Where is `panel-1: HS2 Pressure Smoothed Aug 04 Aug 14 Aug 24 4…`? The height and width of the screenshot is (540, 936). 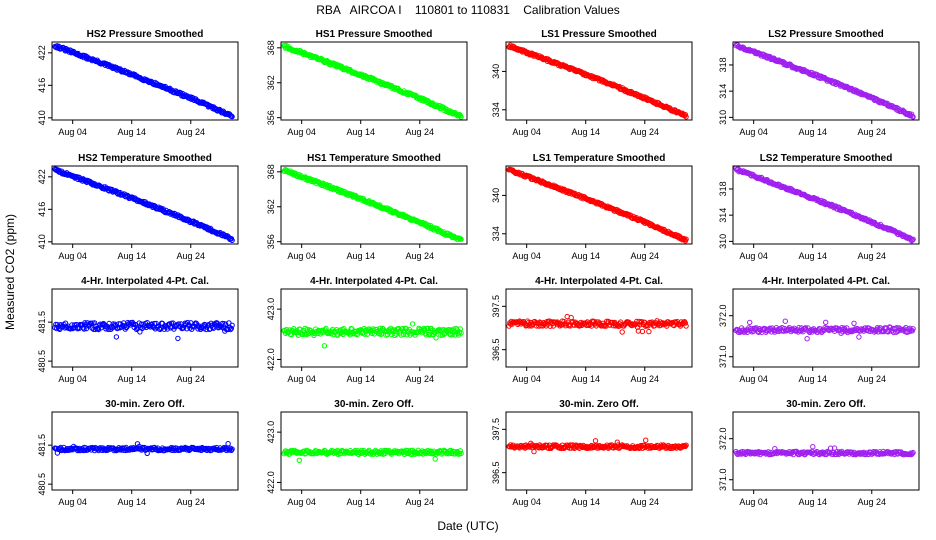
panel-1: HS2 Pressure Smoothed Aug 04 Aug 14 Aug 24 4… is located at coordinates (138, 83).